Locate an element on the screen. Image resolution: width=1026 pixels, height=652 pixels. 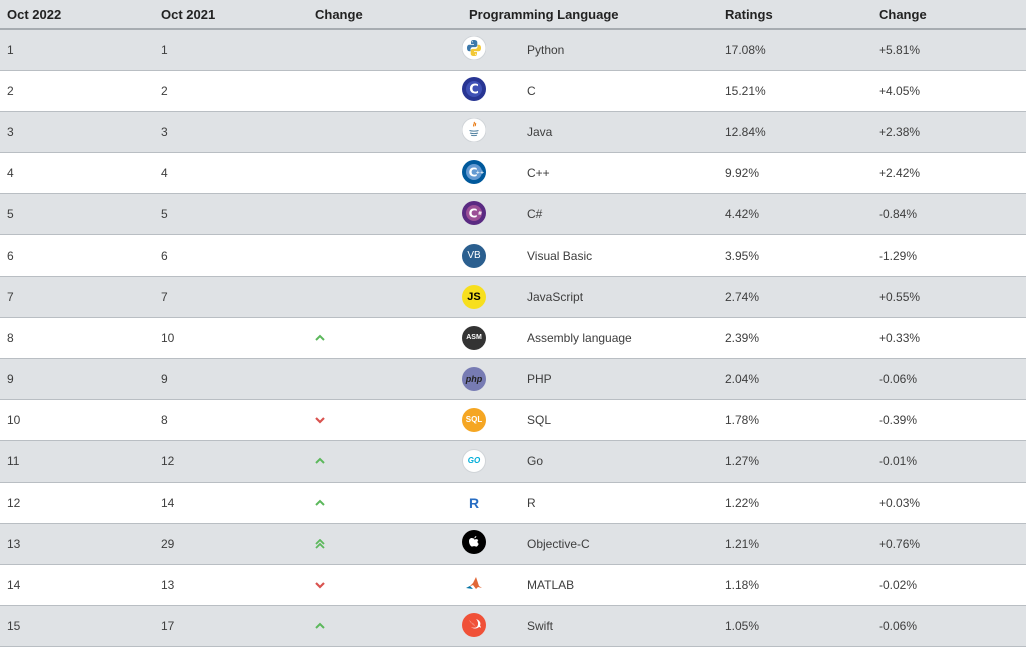
header-ratings: Ratings is located at coordinates (795, 15).